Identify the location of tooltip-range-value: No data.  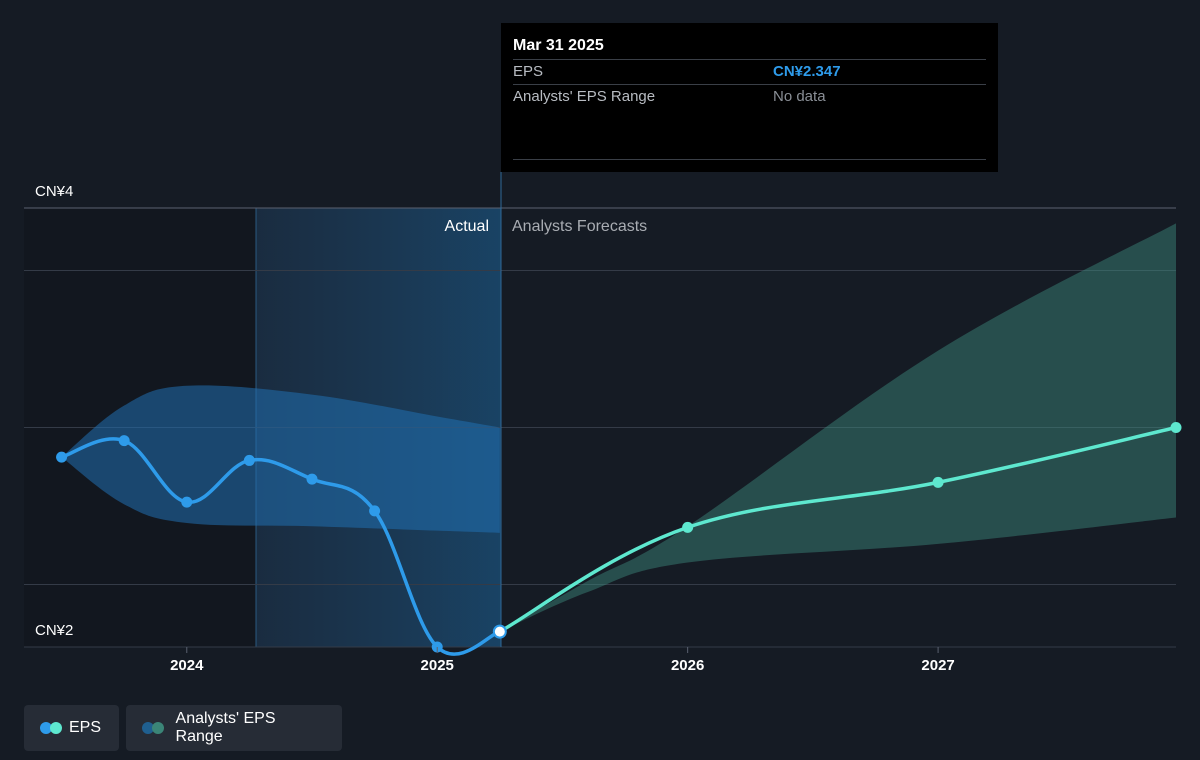
(799, 96).